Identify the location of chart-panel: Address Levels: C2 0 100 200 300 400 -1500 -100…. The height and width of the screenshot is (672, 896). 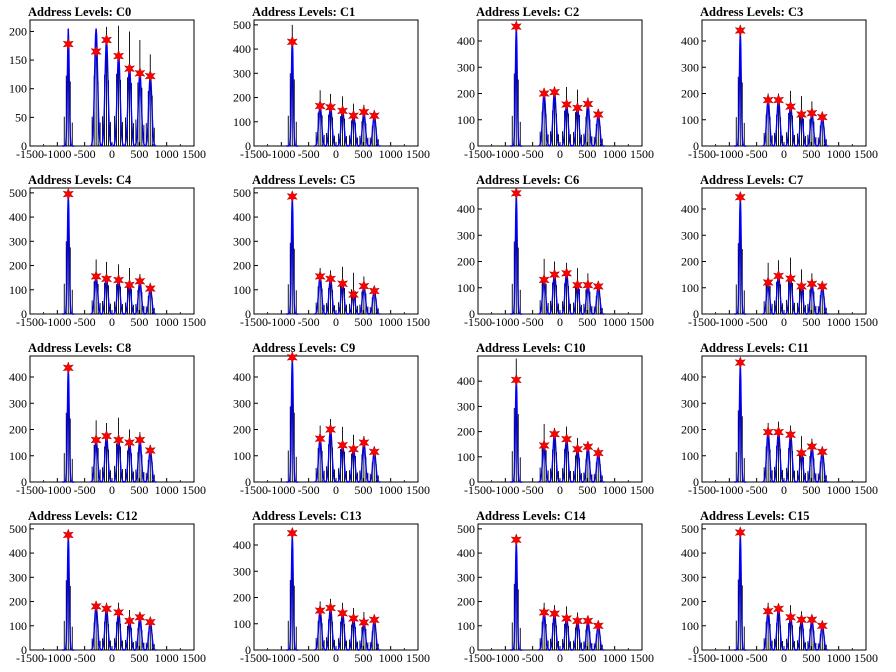
(560, 84).